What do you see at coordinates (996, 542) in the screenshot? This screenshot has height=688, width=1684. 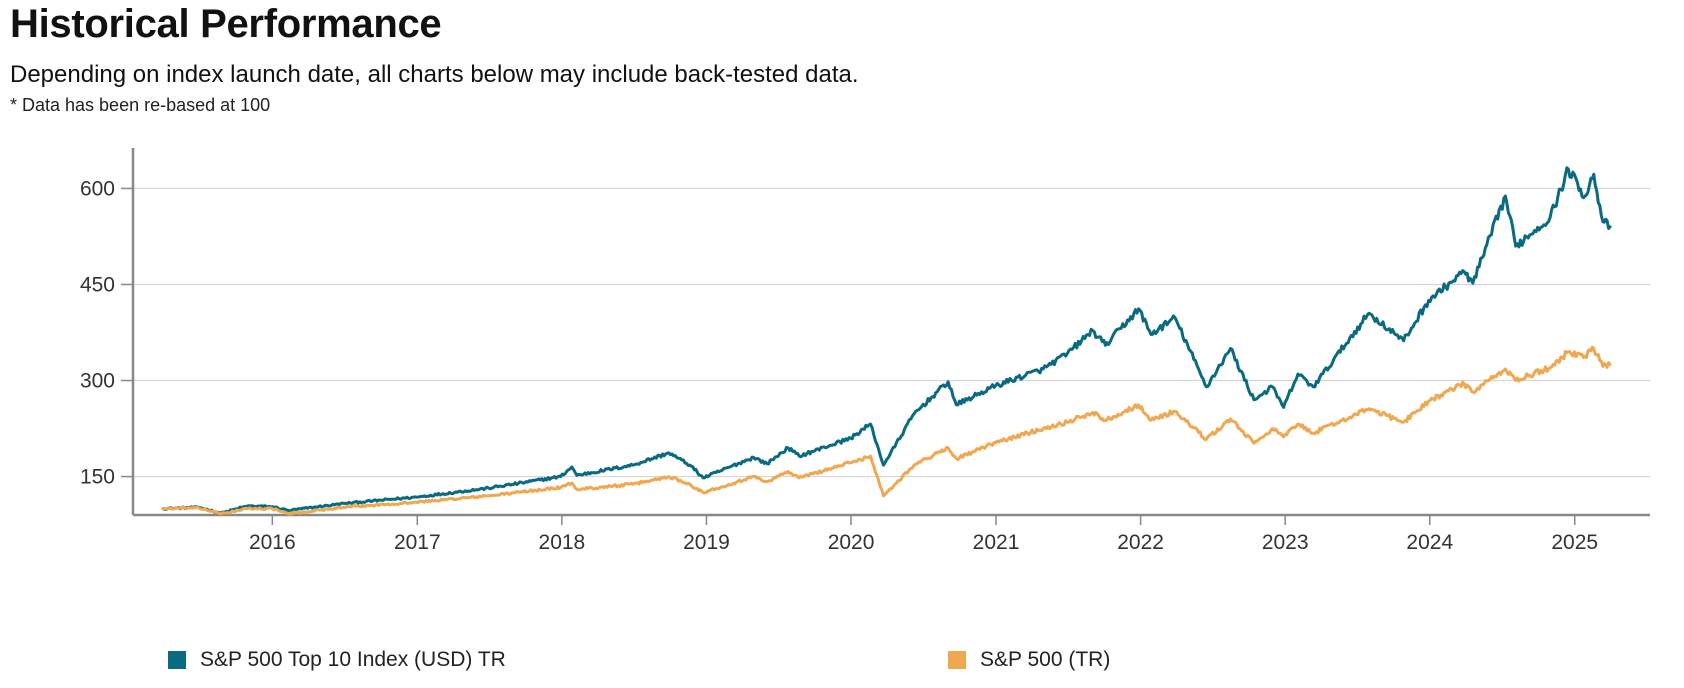 I see `x-tick-label-2021: 2021` at bounding box center [996, 542].